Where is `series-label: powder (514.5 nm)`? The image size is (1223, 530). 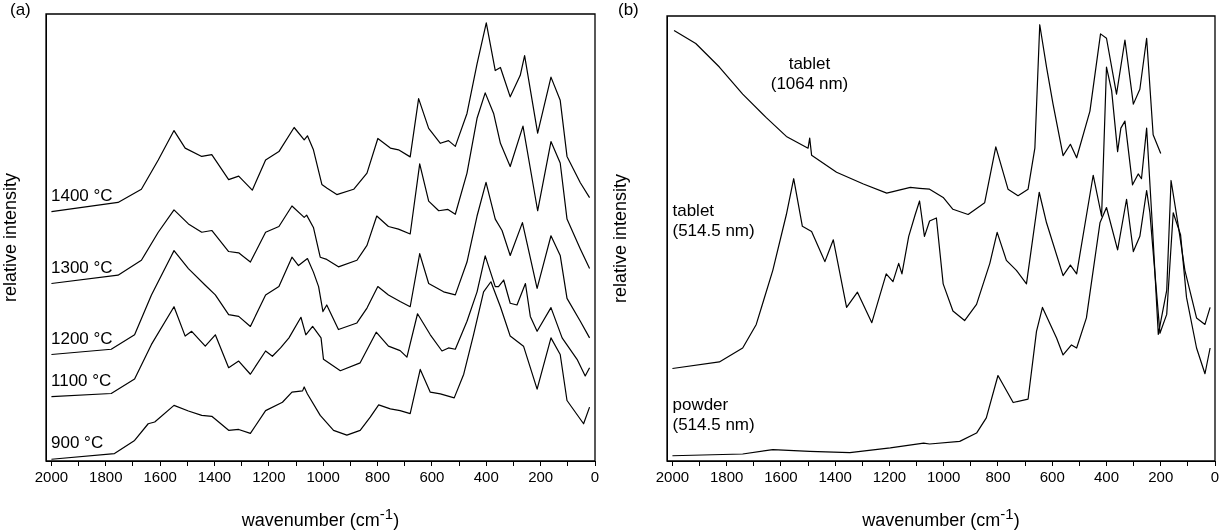
series-label: powder (514.5 nm) is located at coordinates (713, 414).